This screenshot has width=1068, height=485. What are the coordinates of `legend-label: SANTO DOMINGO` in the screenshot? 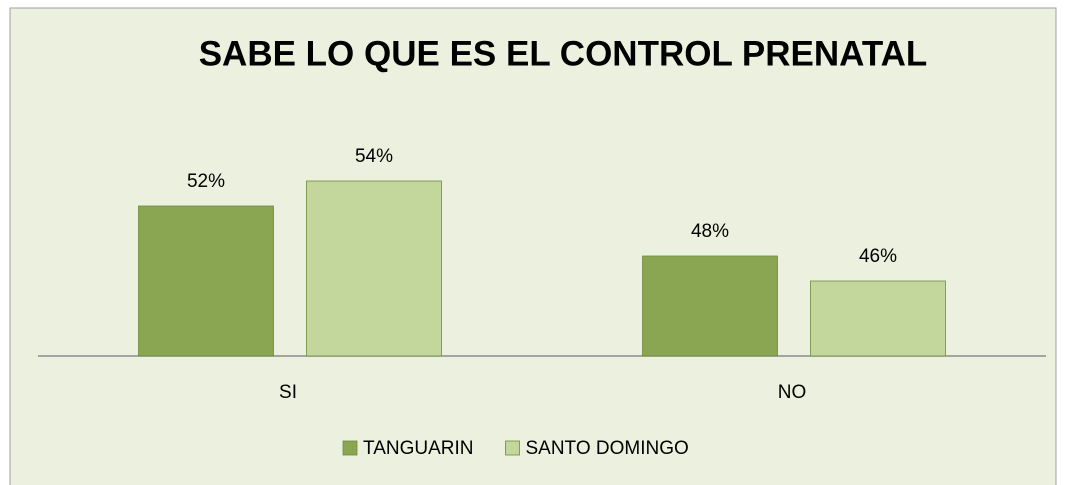 It's located at (606, 448).